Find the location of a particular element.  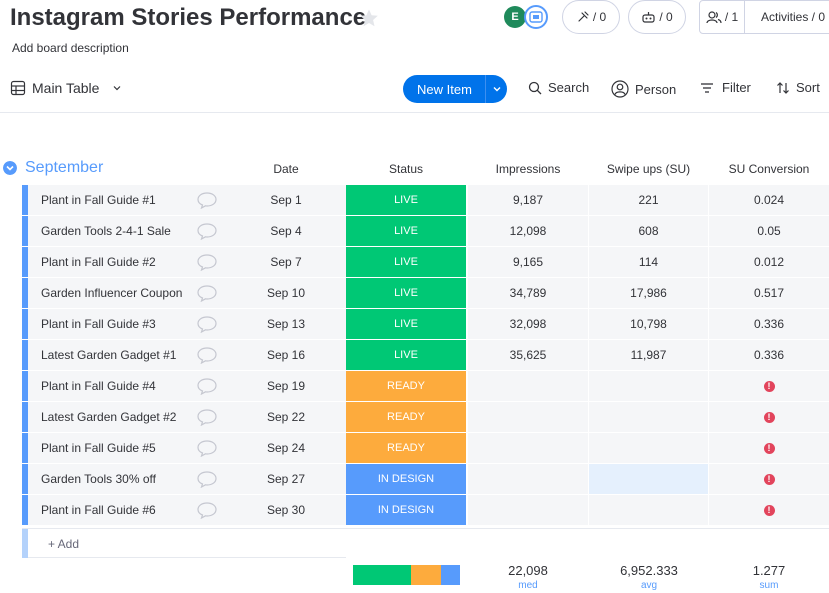

add-item-input: + Add is located at coordinates (64, 544).